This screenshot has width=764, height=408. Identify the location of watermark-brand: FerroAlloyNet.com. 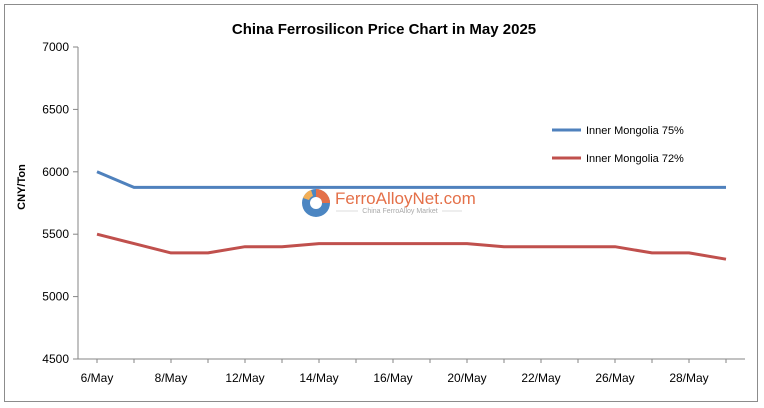
(405, 198).